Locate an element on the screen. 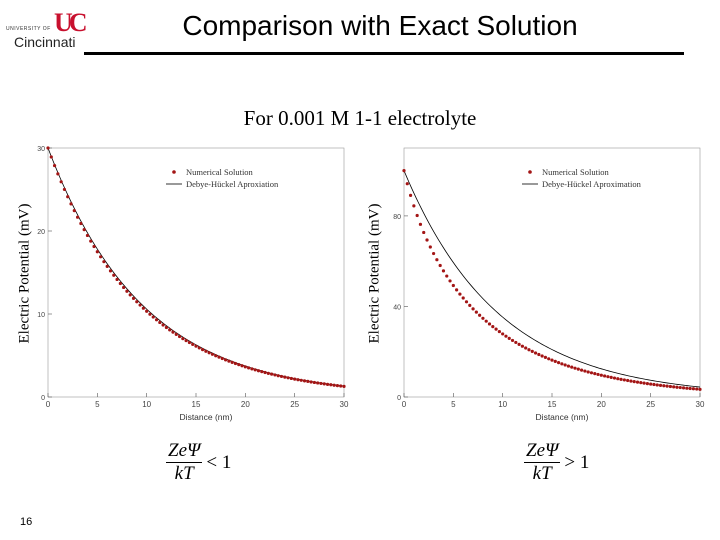 The image size is (720, 540). left-chart-legend-marker-numerical is located at coordinates (174, 172).